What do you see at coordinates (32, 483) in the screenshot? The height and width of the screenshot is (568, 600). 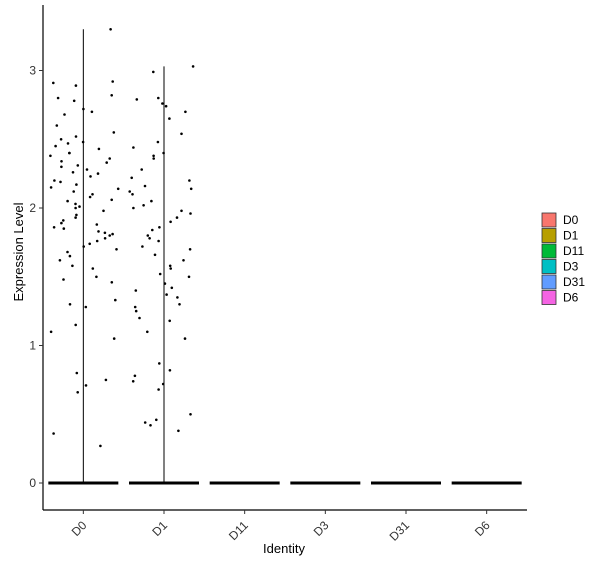 I see `y-tick-label-0: 0` at bounding box center [32, 483].